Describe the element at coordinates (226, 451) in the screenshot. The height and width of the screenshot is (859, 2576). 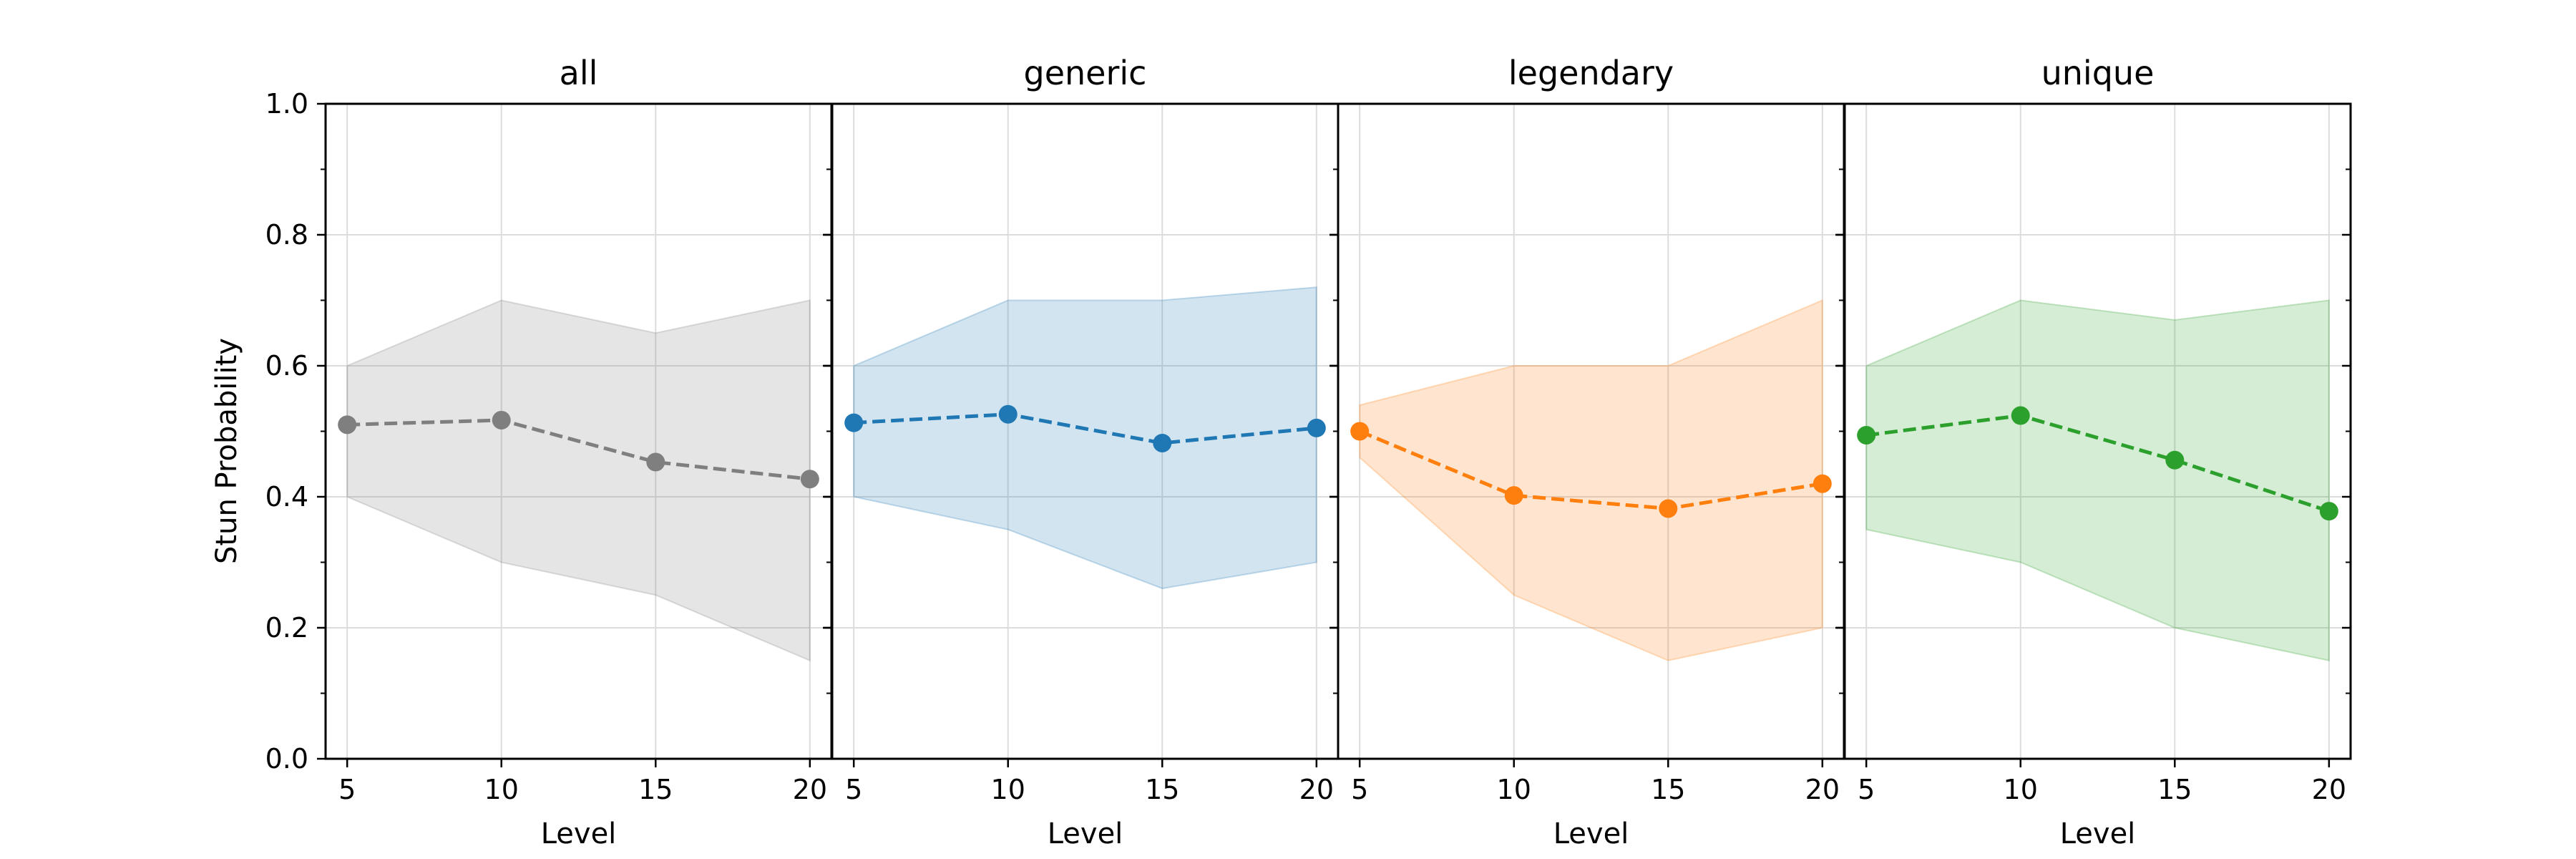
I see `y-axis-label: Stun Probability` at that location.